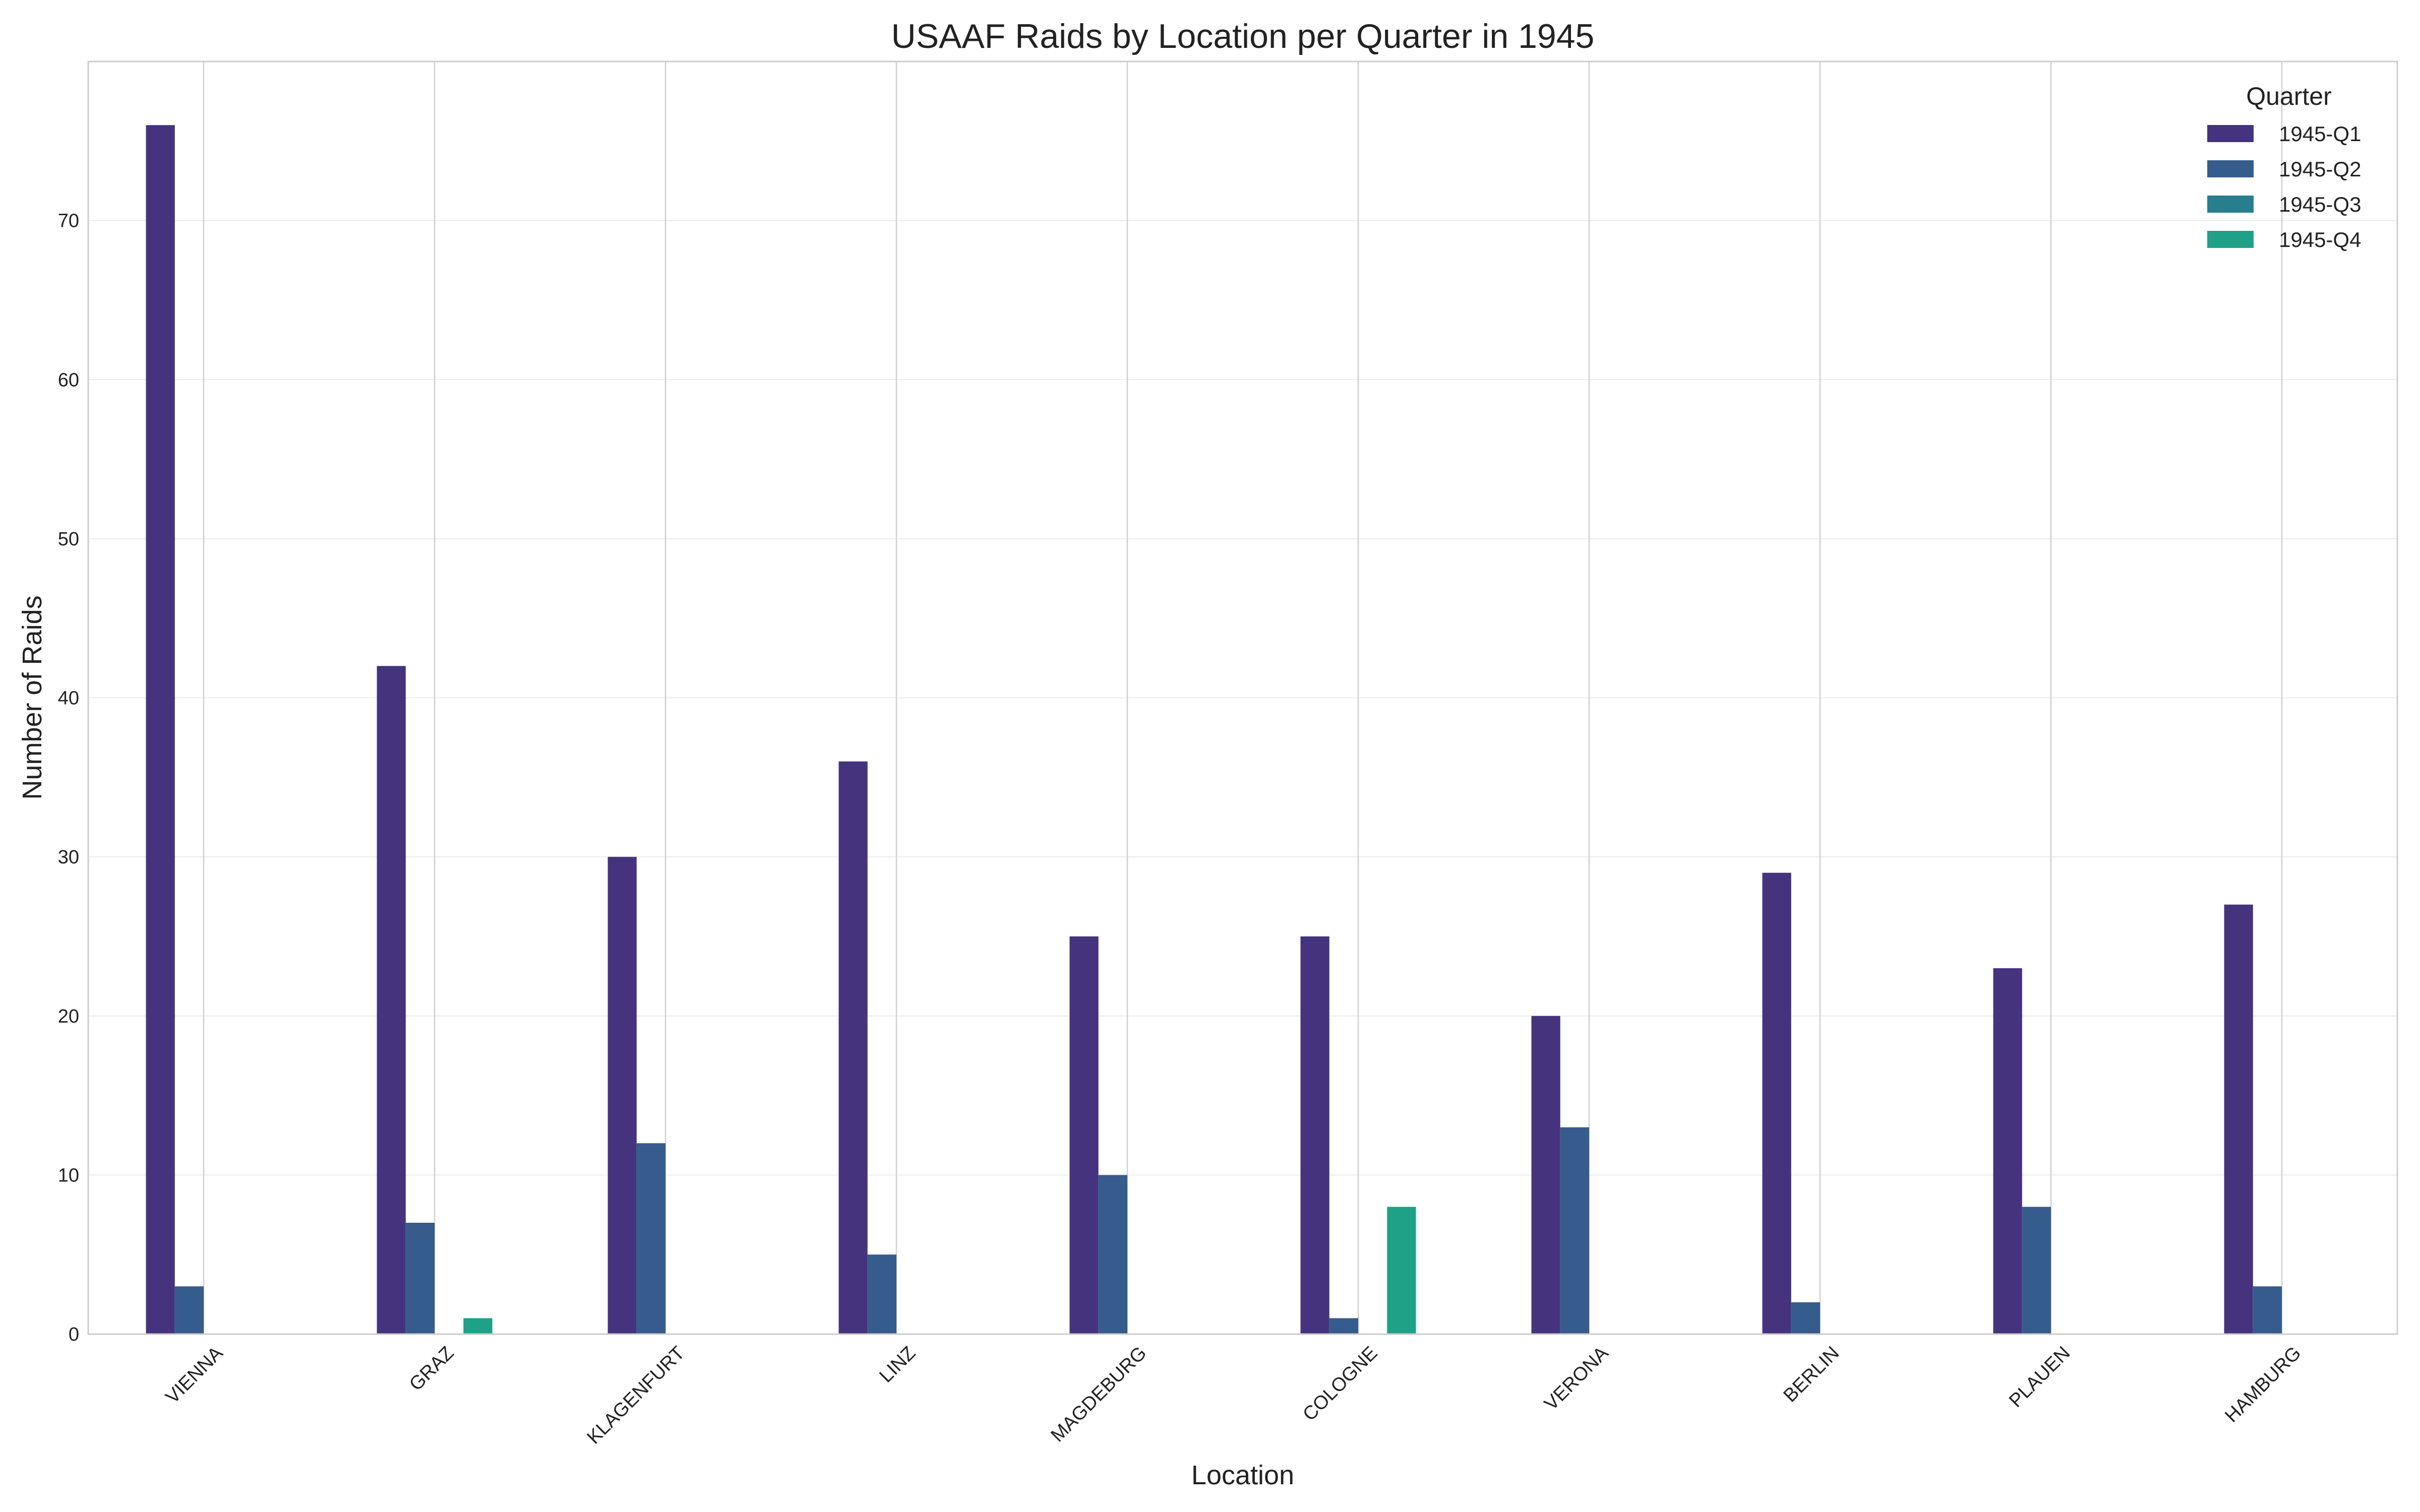 This screenshot has width=2420, height=1512. What do you see at coordinates (74, 1334) in the screenshot?
I see `y-tick-label: 0` at bounding box center [74, 1334].